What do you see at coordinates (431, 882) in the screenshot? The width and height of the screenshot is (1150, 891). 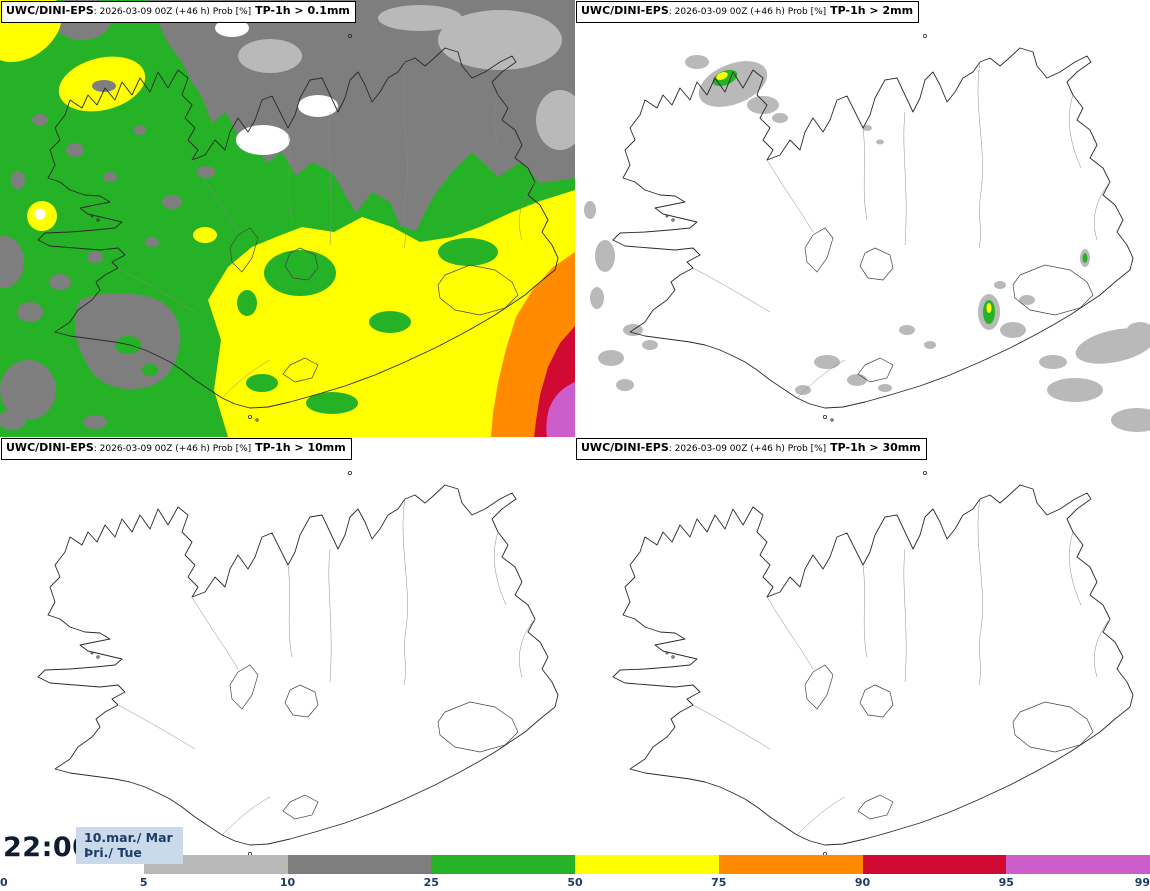 I see `colorbar-tick: 25` at bounding box center [431, 882].